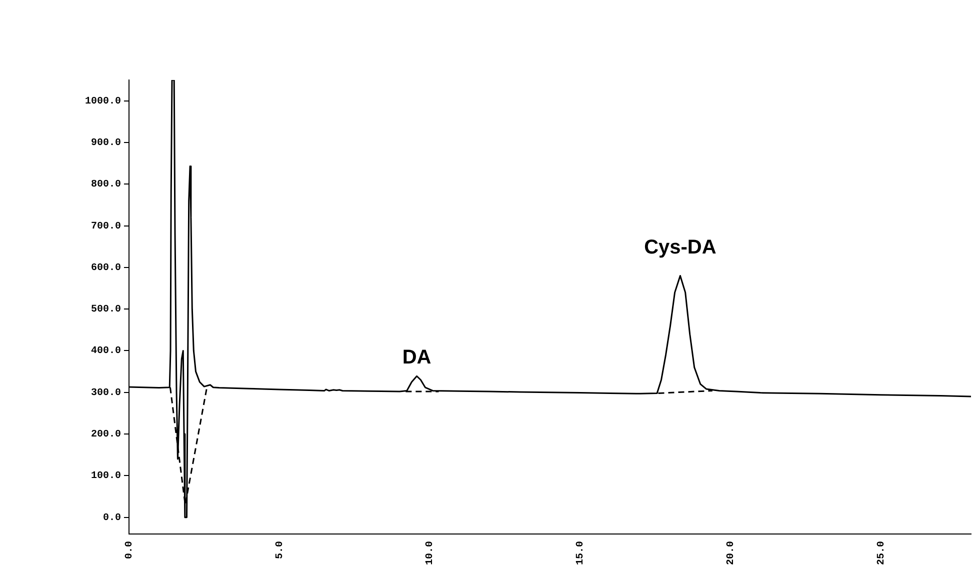 Image resolution: width=976 pixels, height=567 pixels. What do you see at coordinates (105, 310) in the screenshot?
I see `y-tick-label: 500.0` at bounding box center [105, 310].